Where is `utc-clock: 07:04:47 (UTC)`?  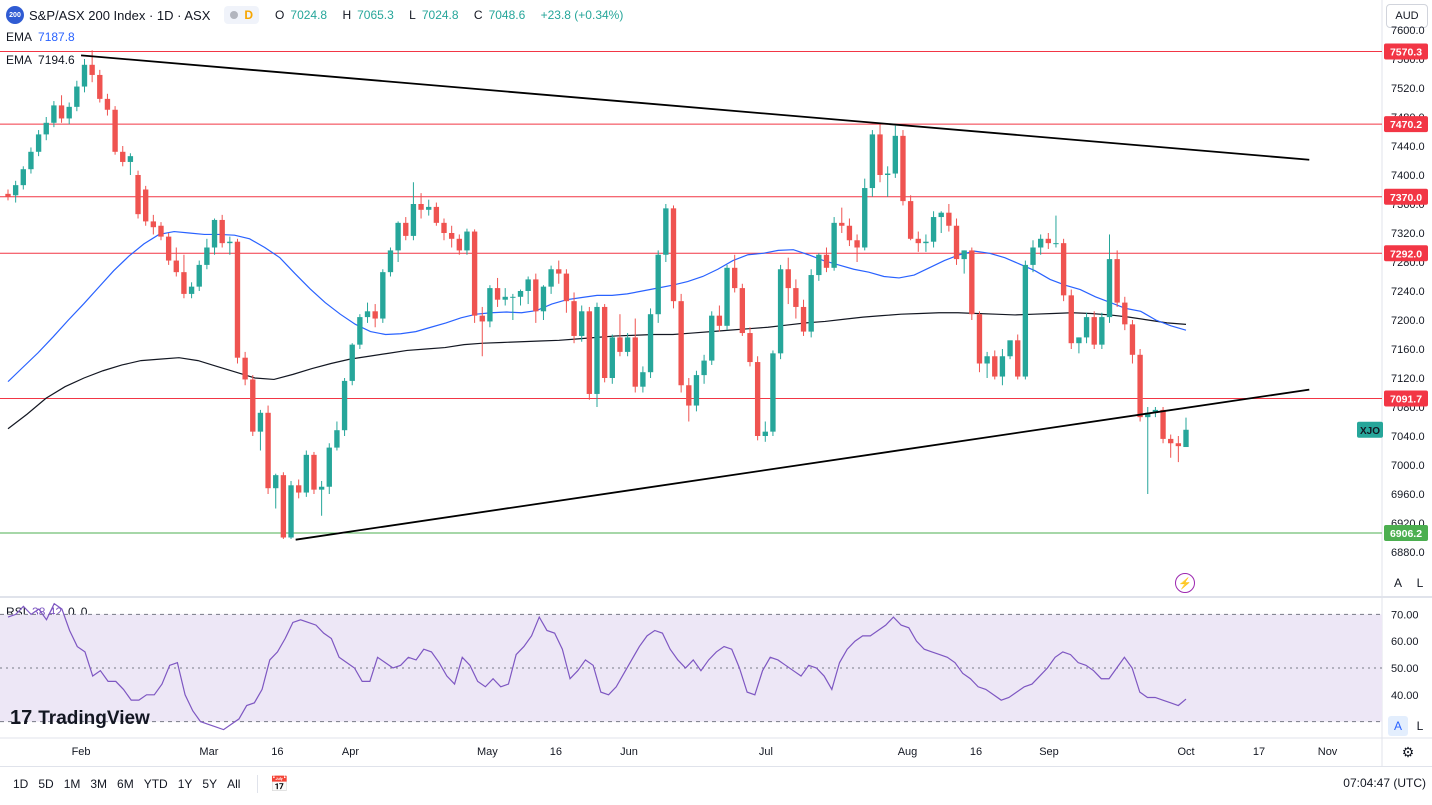 utc-clock: 07:04:47 (UTC) is located at coordinates (1384, 783).